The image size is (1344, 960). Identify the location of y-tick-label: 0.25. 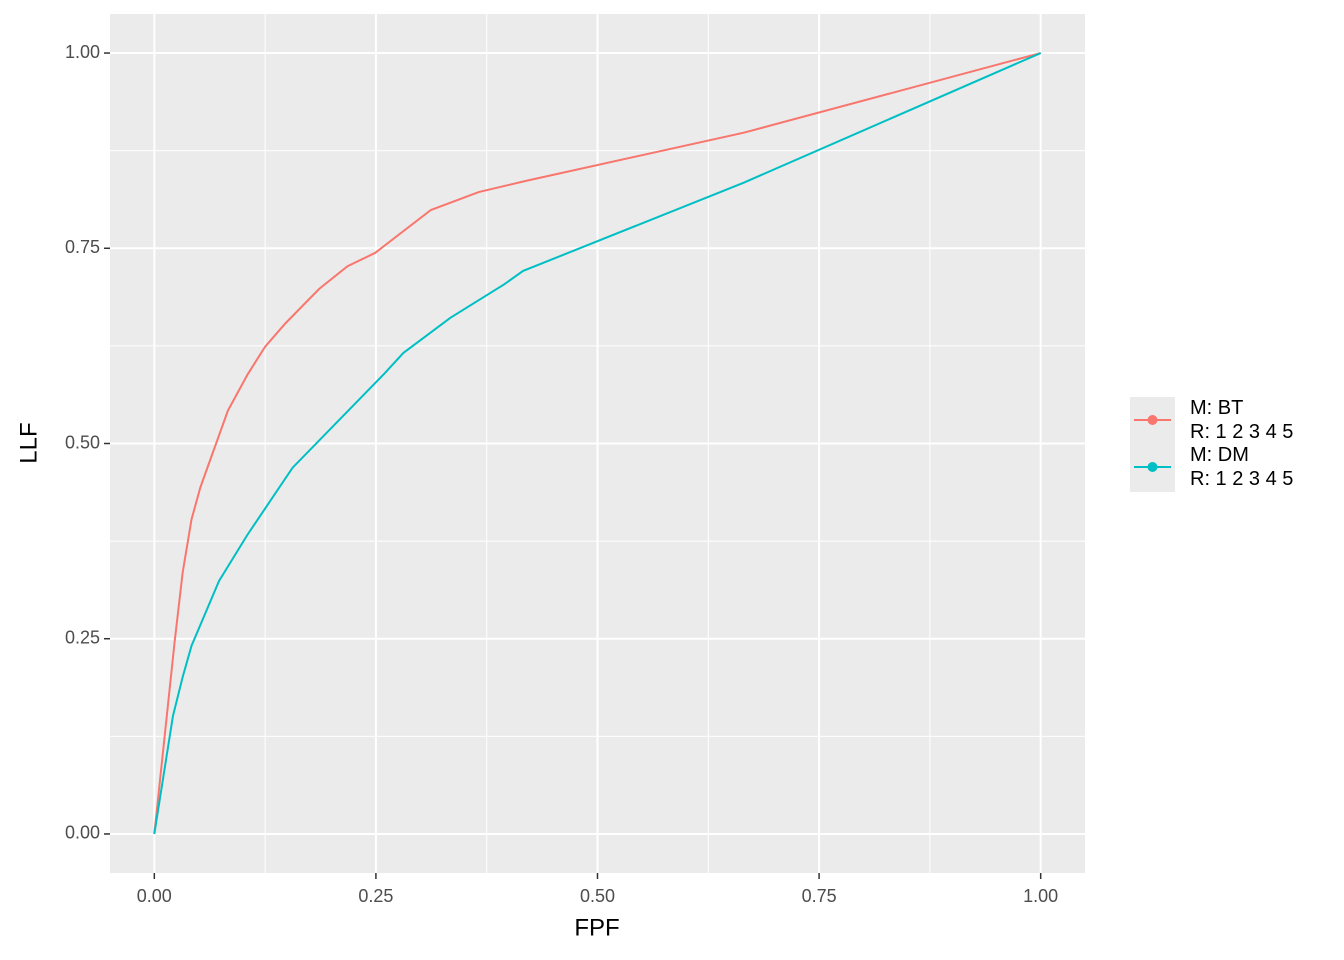
(82, 637).